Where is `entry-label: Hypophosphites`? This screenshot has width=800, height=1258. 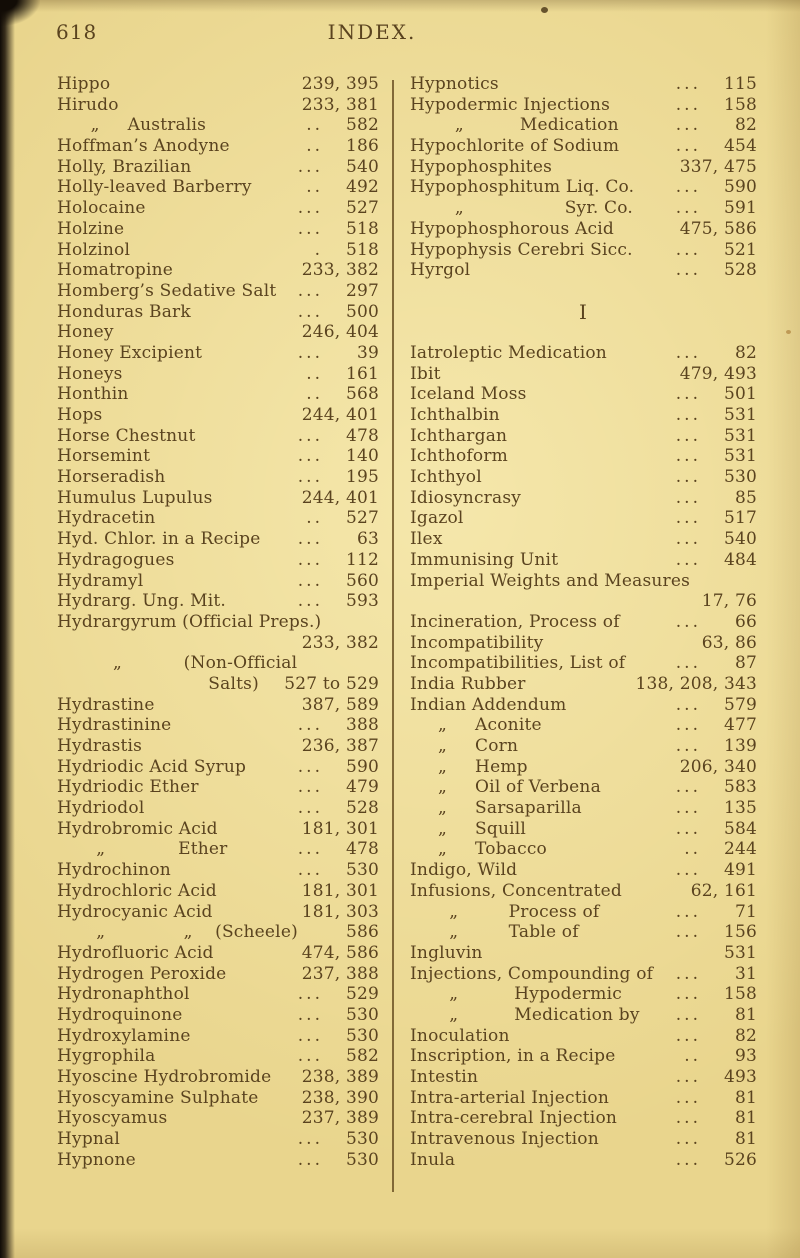
entry-label: Hypophosphites is located at coordinates (481, 166).